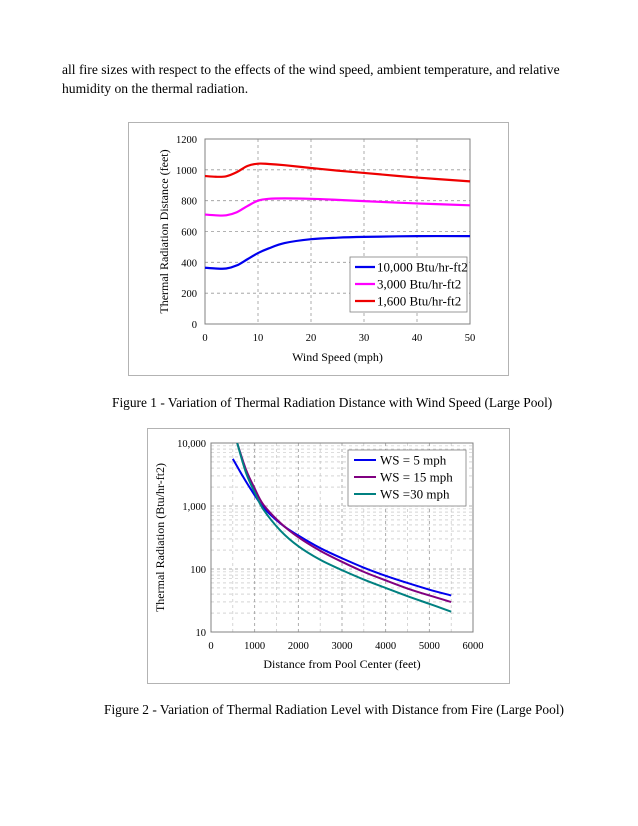 This screenshot has height=826, width=638. Describe the element at coordinates (186, 140) in the screenshot. I see `y-tick-label: 1200` at that location.